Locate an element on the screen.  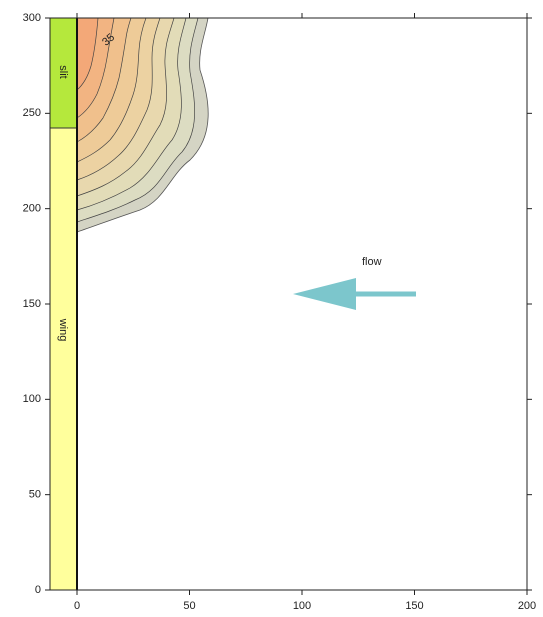
x-tick-label: 100 is located at coordinates (302, 606).